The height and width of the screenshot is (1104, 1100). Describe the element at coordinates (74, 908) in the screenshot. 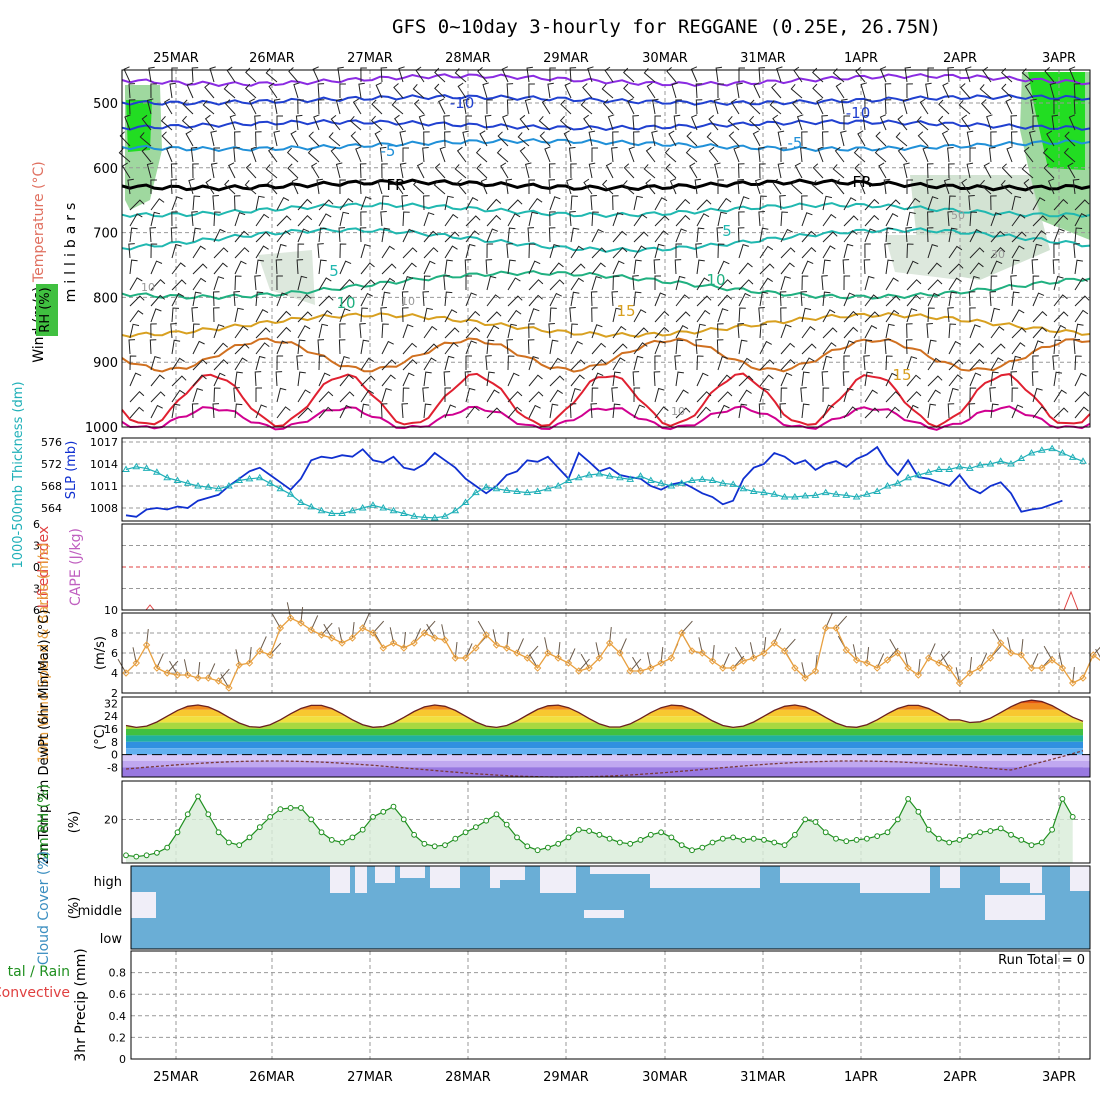

I see `cloud-unit: (%)` at that location.